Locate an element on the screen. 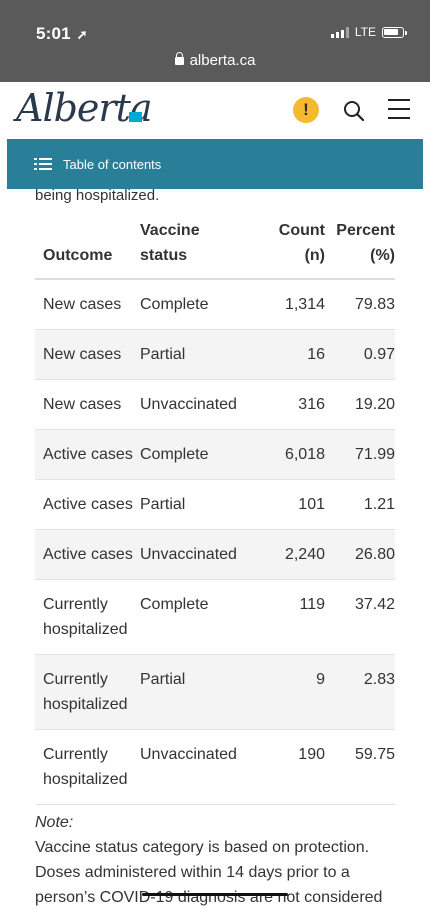 Image resolution: width=430 pixels, height=922 pixels. header-count: Count (n) is located at coordinates (296, 249).